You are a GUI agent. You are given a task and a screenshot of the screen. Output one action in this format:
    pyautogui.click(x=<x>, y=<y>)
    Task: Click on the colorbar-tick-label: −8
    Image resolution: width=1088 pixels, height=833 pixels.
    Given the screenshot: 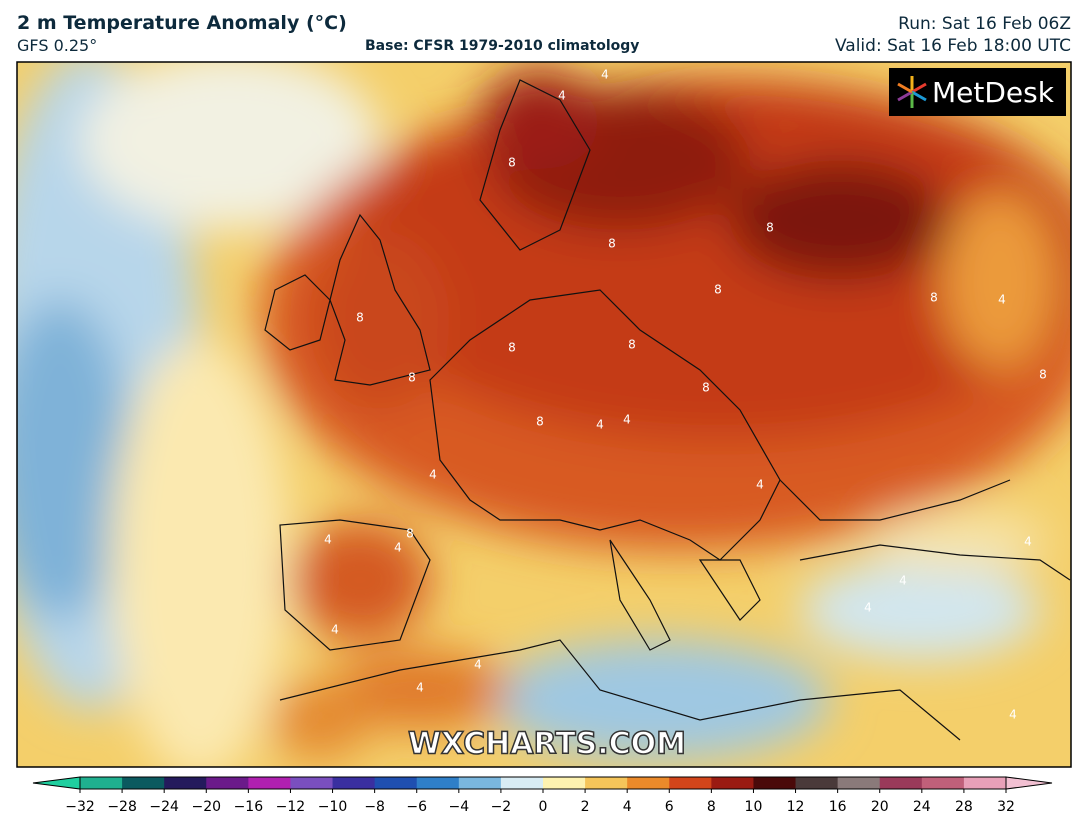 What is the action you would take?
    pyautogui.click(x=374, y=807)
    